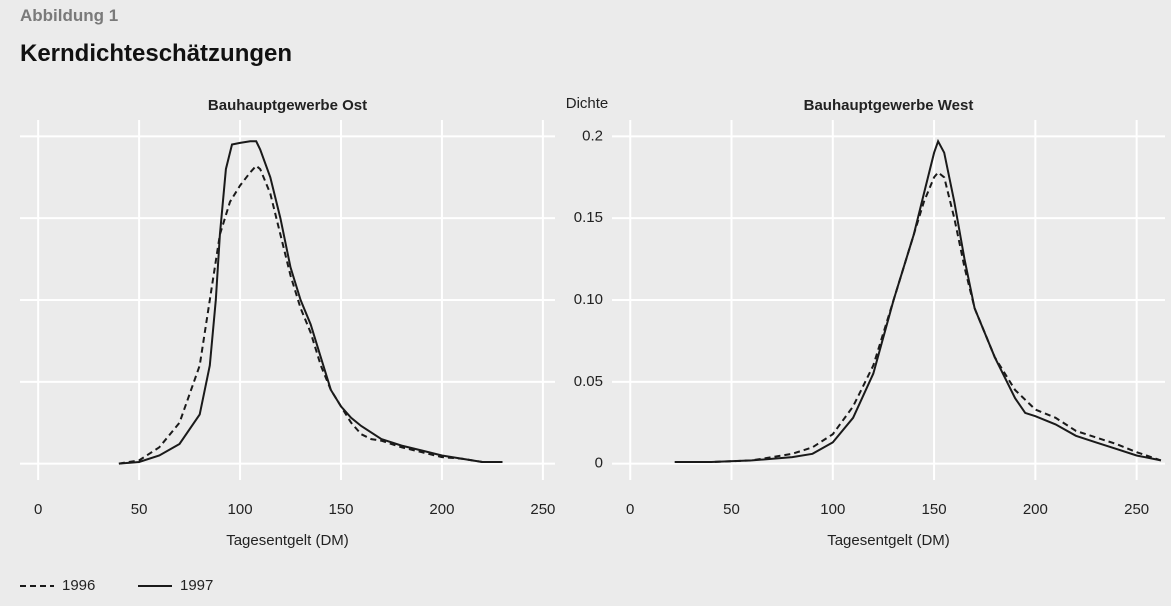 The height and width of the screenshot is (606, 1171). I want to click on y-tick-label: 0.05, so click(588, 381).